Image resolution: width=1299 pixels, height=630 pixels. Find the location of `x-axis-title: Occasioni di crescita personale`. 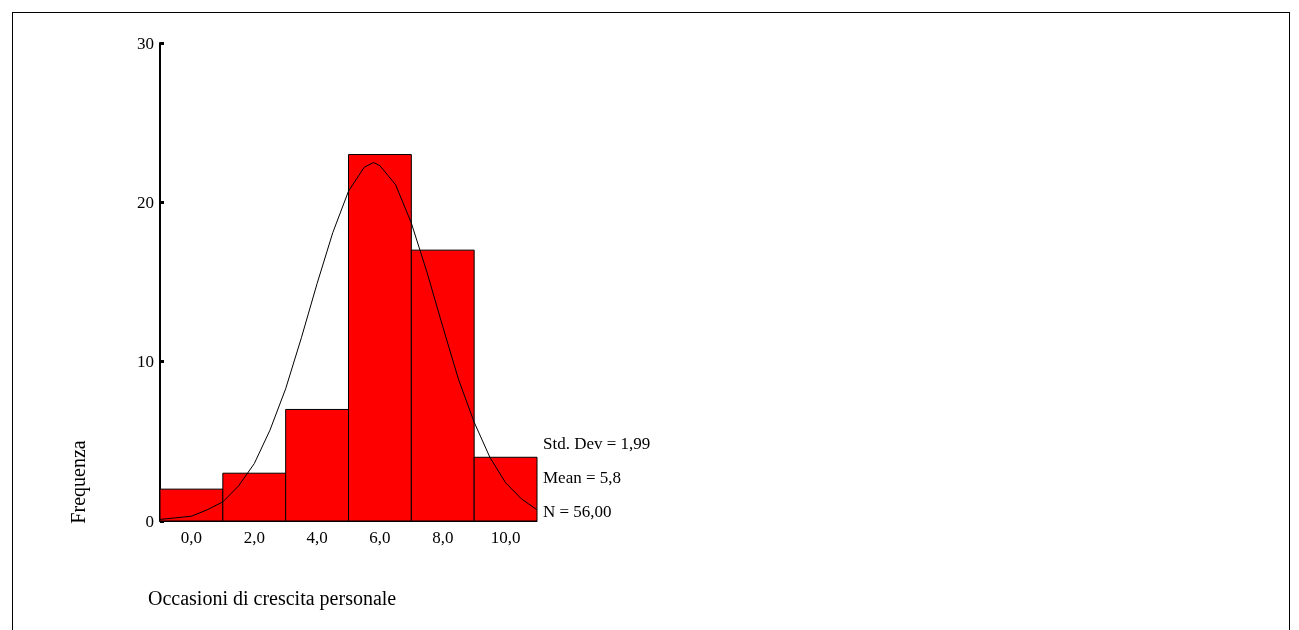

x-axis-title: Occasioni di crescita personale is located at coordinates (272, 598).